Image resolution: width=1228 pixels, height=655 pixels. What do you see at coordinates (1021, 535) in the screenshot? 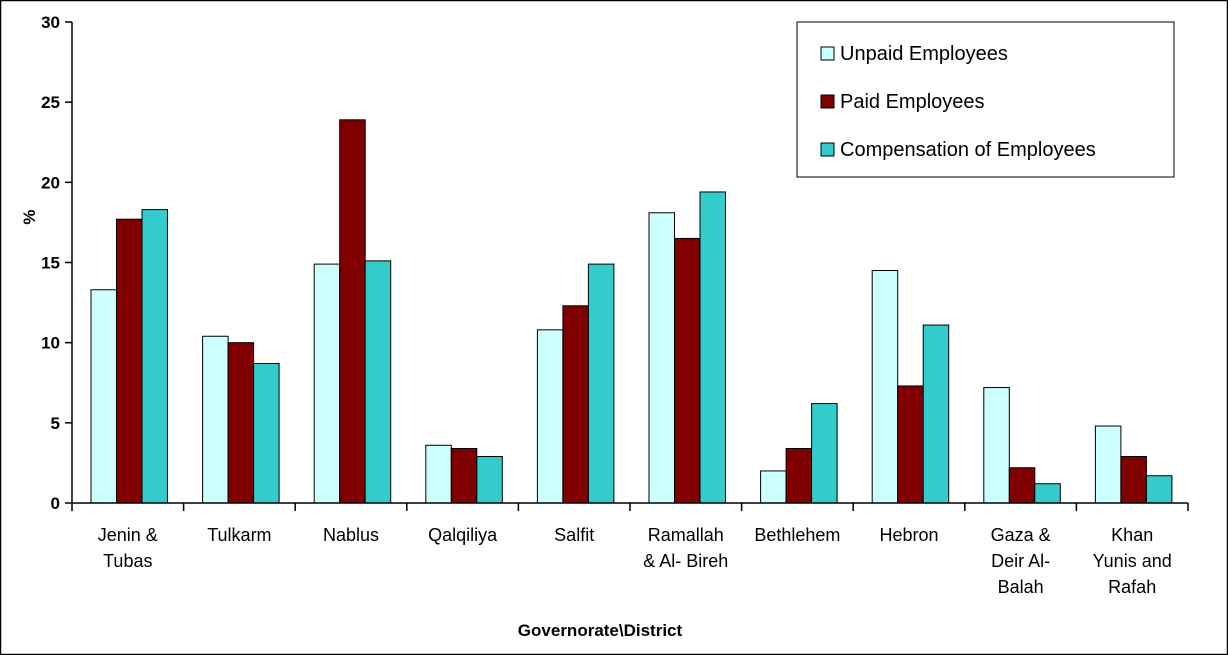
I see `x-tick-label: Gaza &` at bounding box center [1021, 535].